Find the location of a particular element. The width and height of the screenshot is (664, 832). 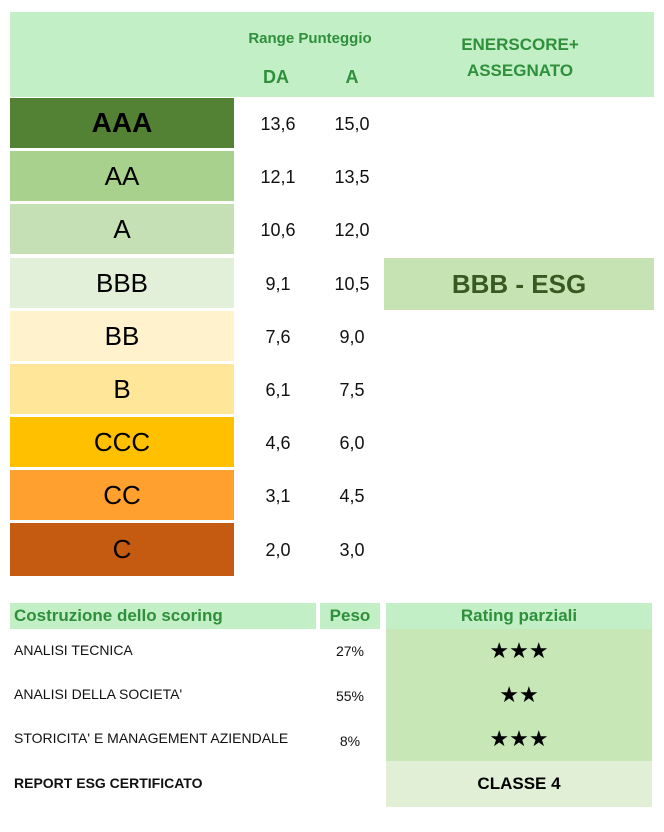

grade-a-aa: 13,5 is located at coordinates (352, 177).